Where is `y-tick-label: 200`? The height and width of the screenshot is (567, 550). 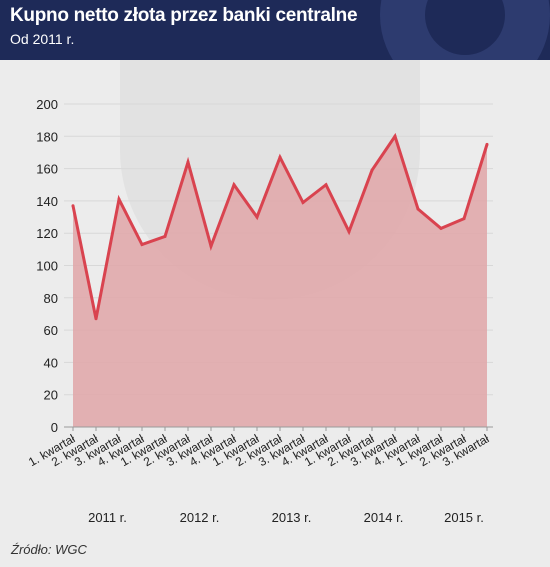
y-tick-label: 200 is located at coordinates (47, 104).